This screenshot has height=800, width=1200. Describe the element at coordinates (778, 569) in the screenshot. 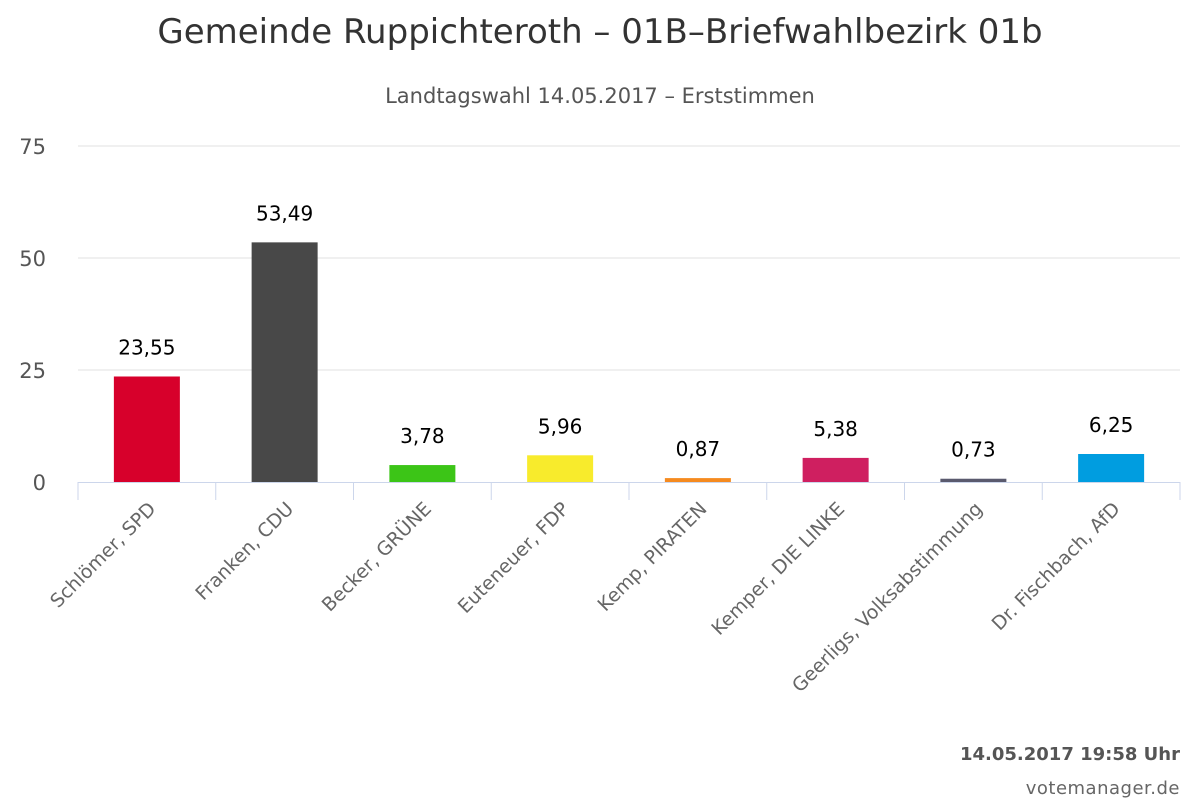

I see `x-tick-label: Kemper, DIE LINKE` at that location.